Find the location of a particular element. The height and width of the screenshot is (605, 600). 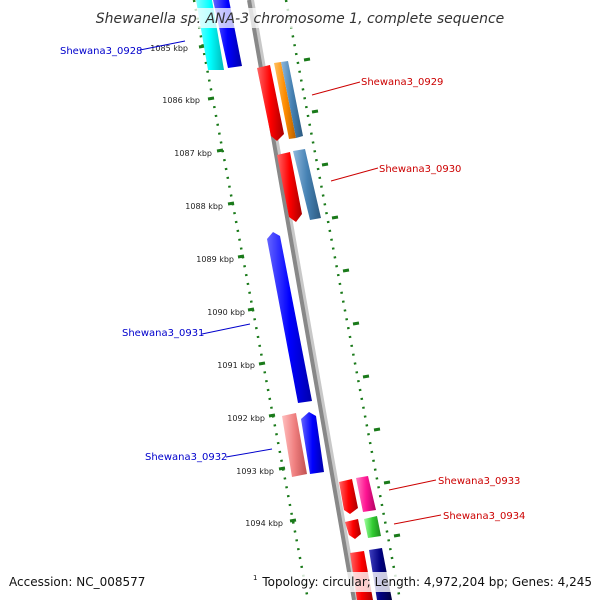

tick-label: 1087 kbp is located at coordinates (193, 153).